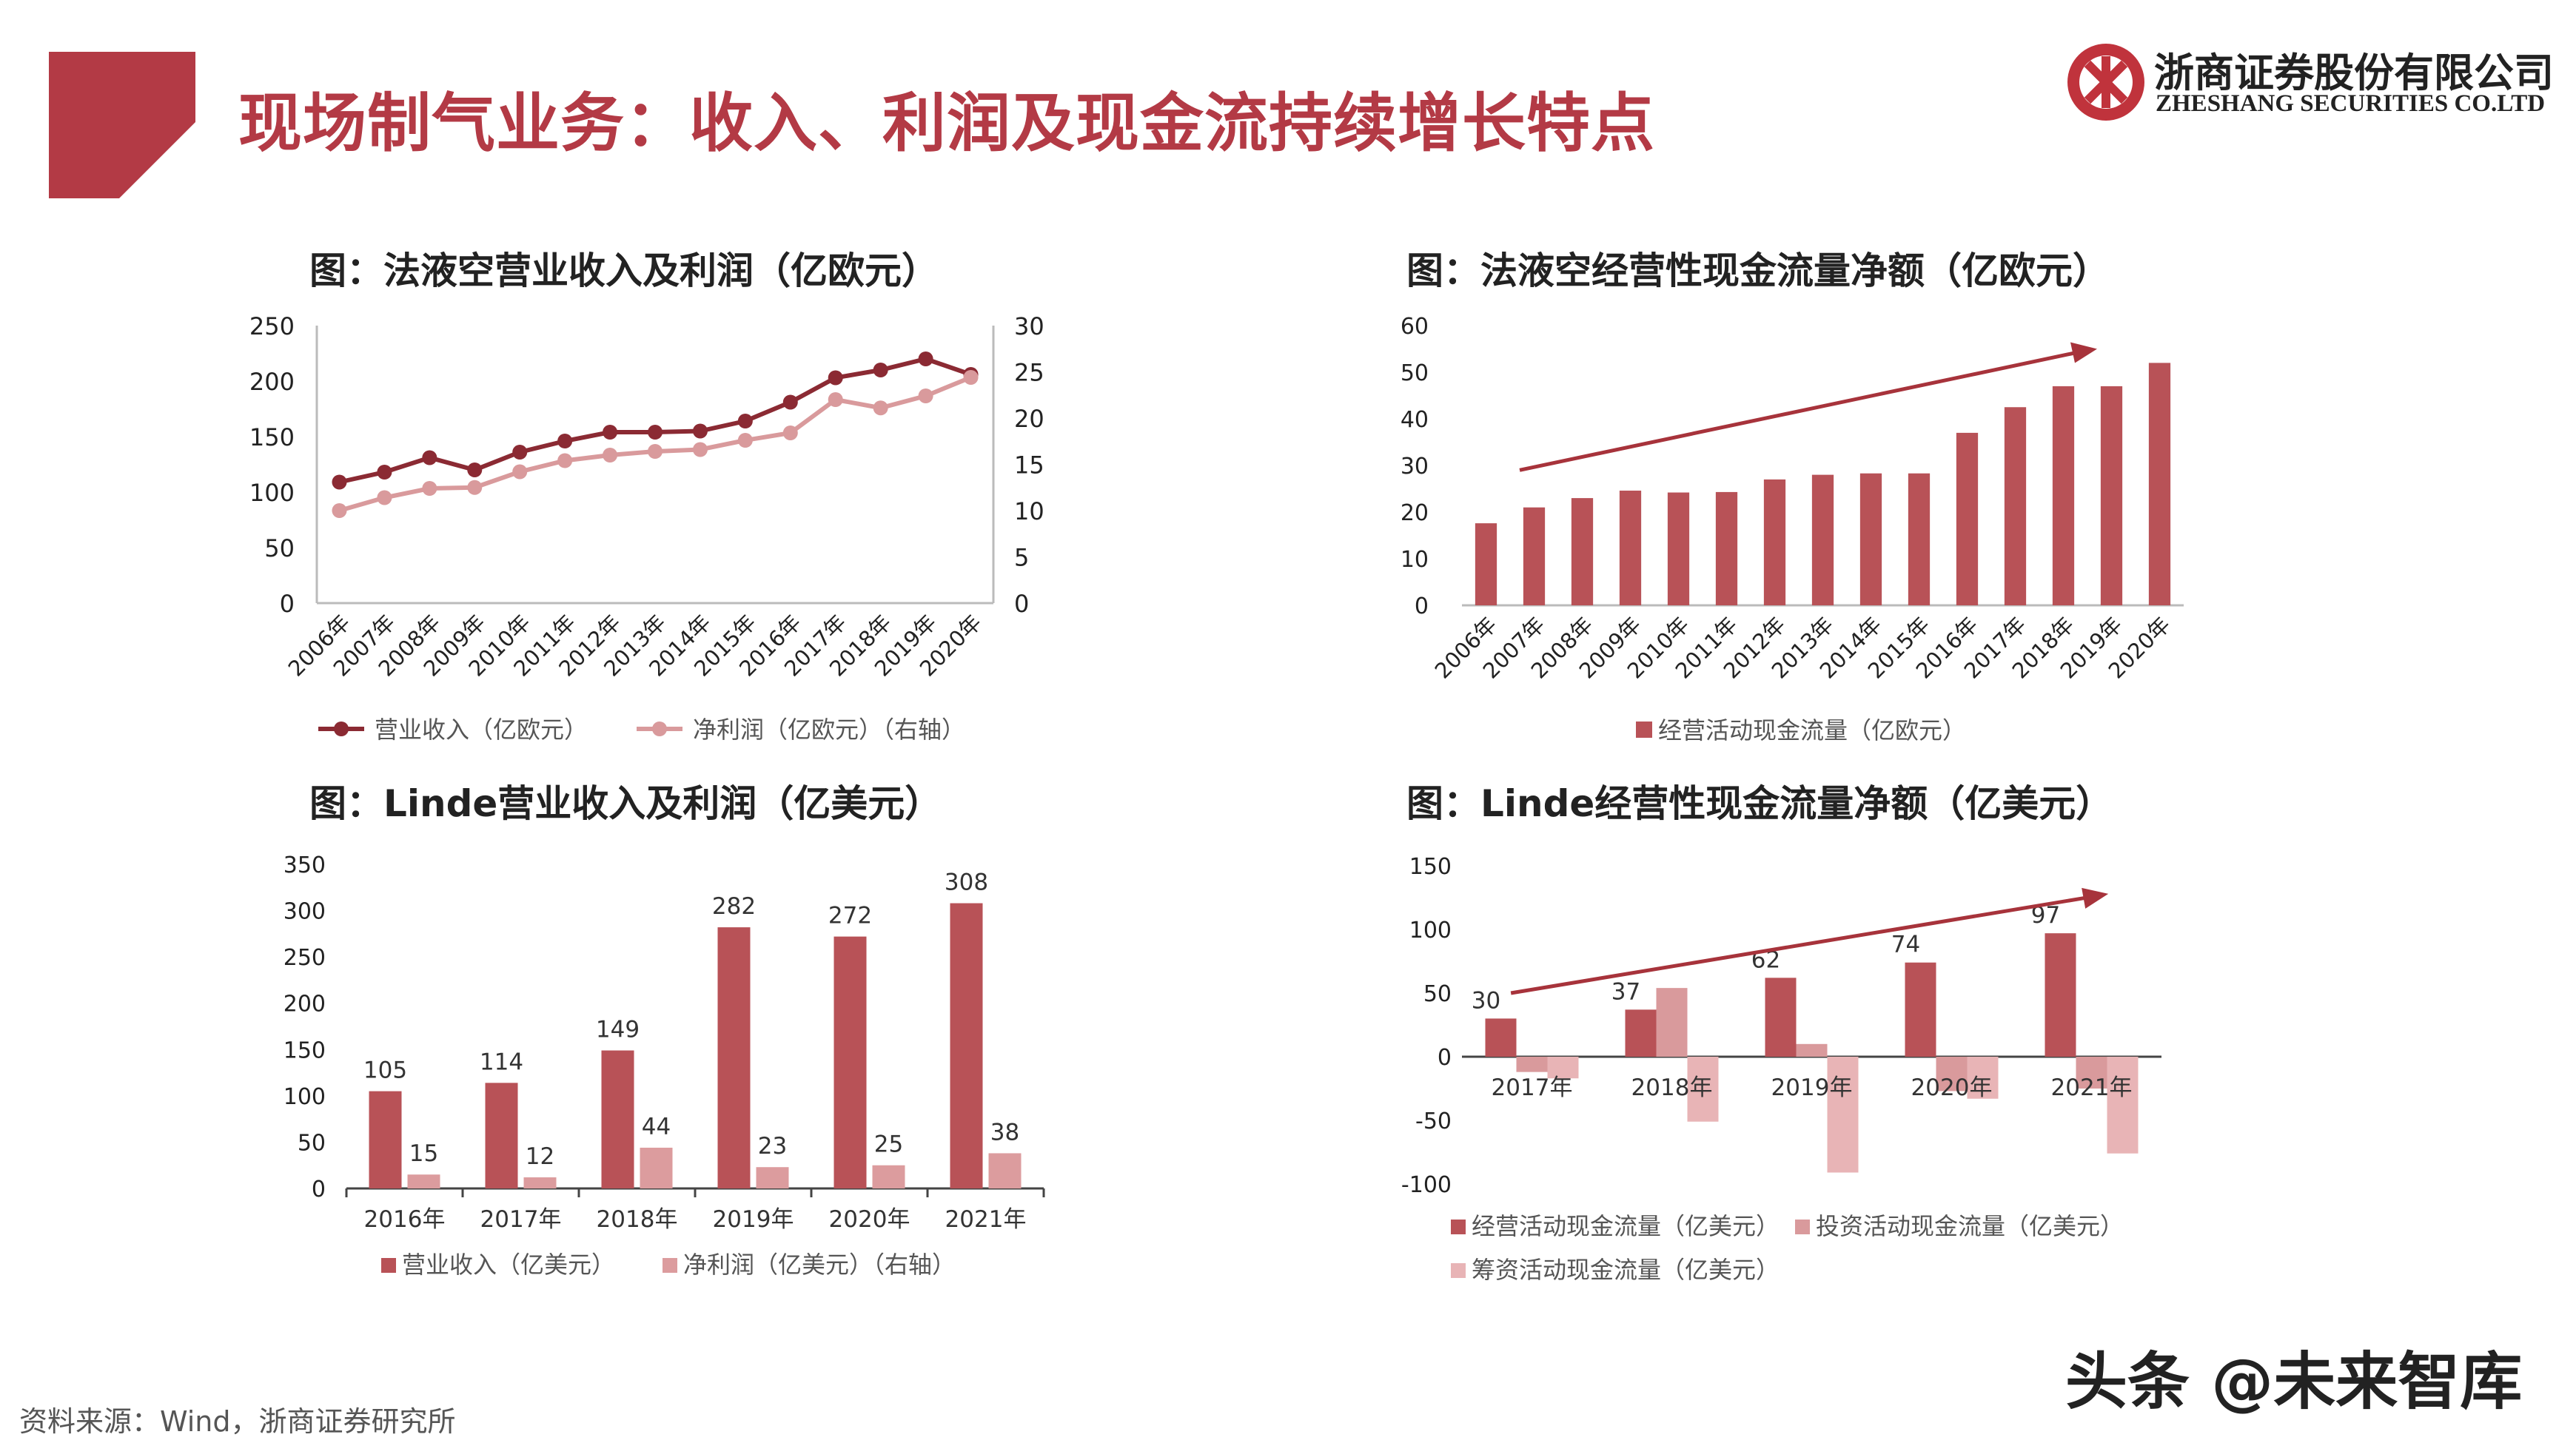 This screenshot has height=1443, width=2576. What do you see at coordinates (850, 916) in the screenshot?
I see `c3-series-0-data-label: 272` at bounding box center [850, 916].